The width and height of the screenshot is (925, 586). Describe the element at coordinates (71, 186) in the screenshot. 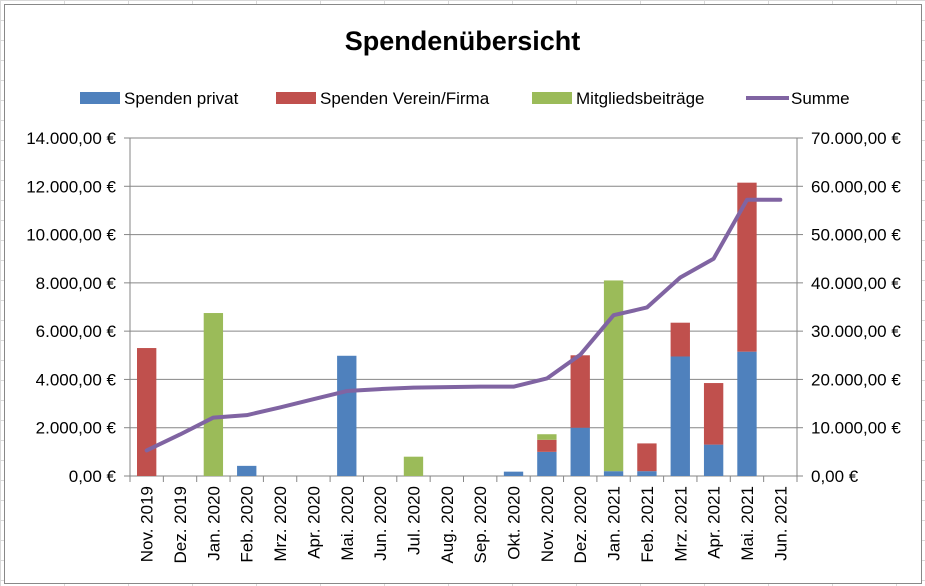

I see `y-left-tick-label: 12.000,00 €` at that location.